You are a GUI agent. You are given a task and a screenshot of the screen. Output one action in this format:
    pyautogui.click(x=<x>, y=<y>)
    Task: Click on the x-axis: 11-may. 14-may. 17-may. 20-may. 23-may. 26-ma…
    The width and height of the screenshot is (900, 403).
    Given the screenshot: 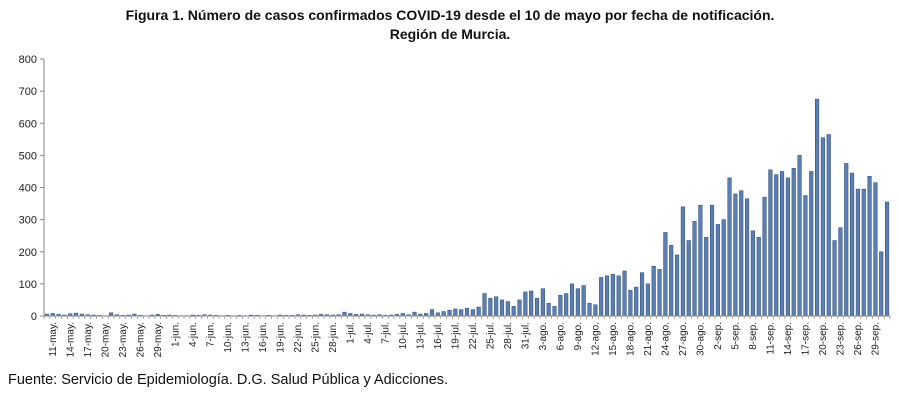 What is the action you would take?
    pyautogui.click(x=467, y=336)
    